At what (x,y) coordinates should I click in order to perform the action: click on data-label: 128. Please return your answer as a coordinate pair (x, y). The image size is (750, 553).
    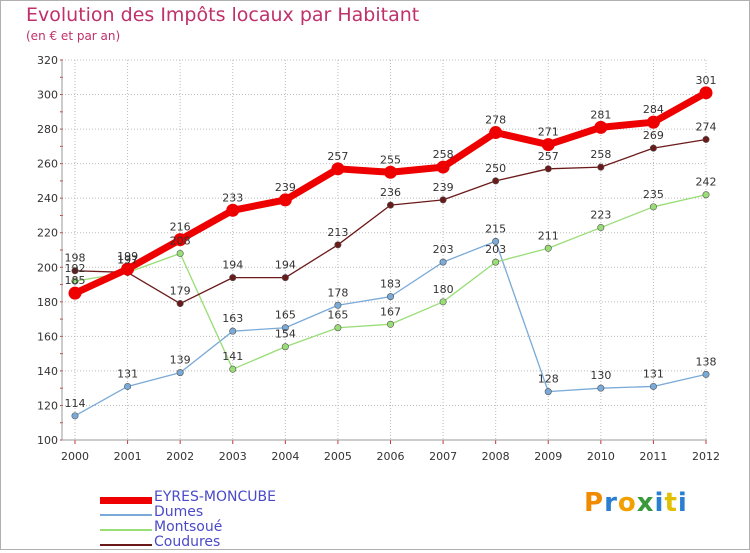
    Looking at the image, I should click on (548, 379).